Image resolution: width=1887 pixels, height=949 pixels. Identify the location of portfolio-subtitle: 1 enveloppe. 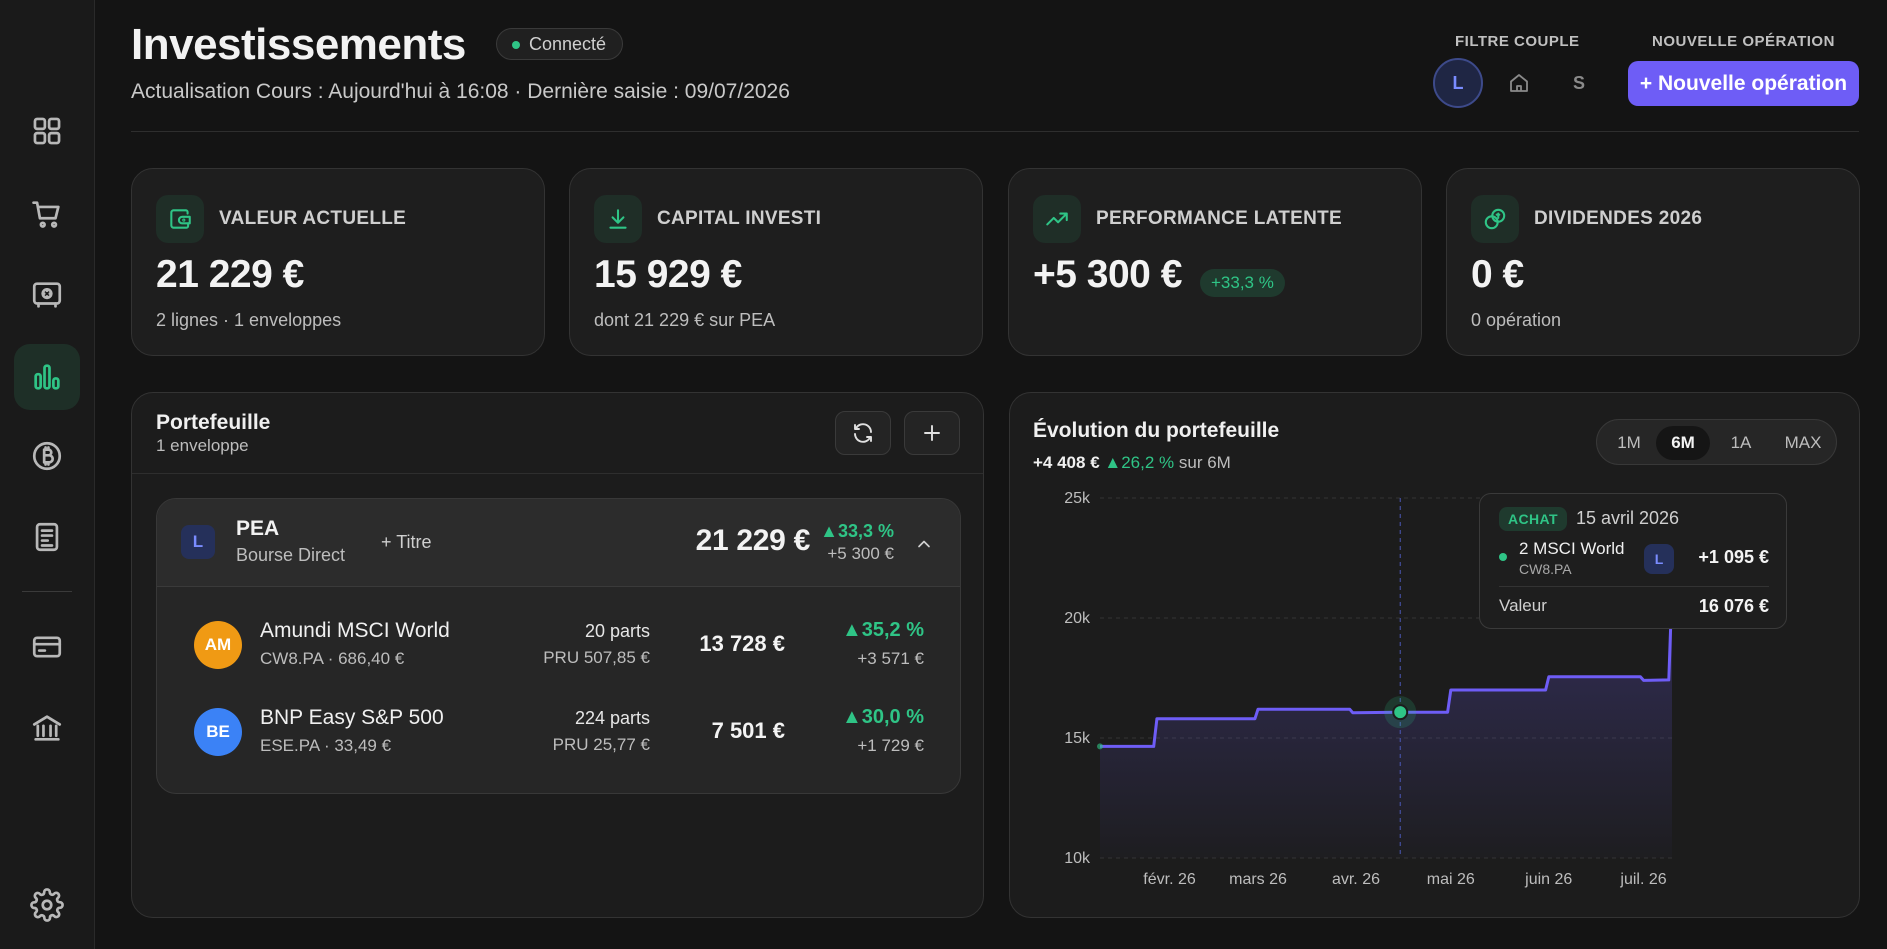
(202, 445).